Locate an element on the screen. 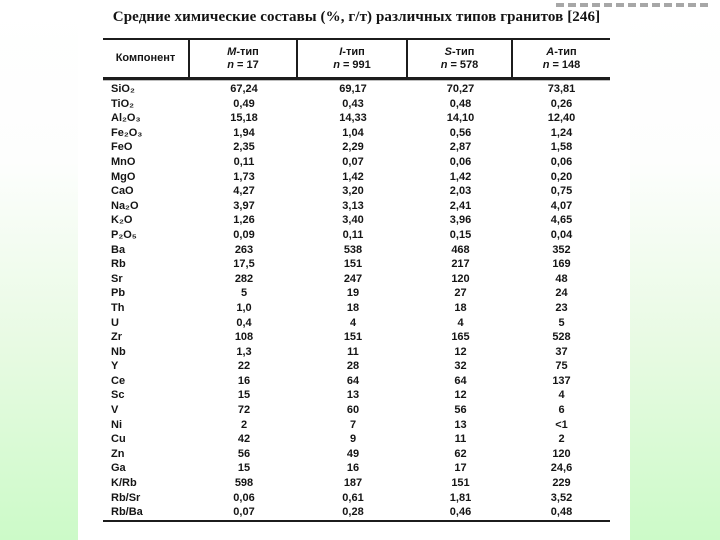 The image size is (720, 540). value-cell: 70,27 is located at coordinates (460, 89).